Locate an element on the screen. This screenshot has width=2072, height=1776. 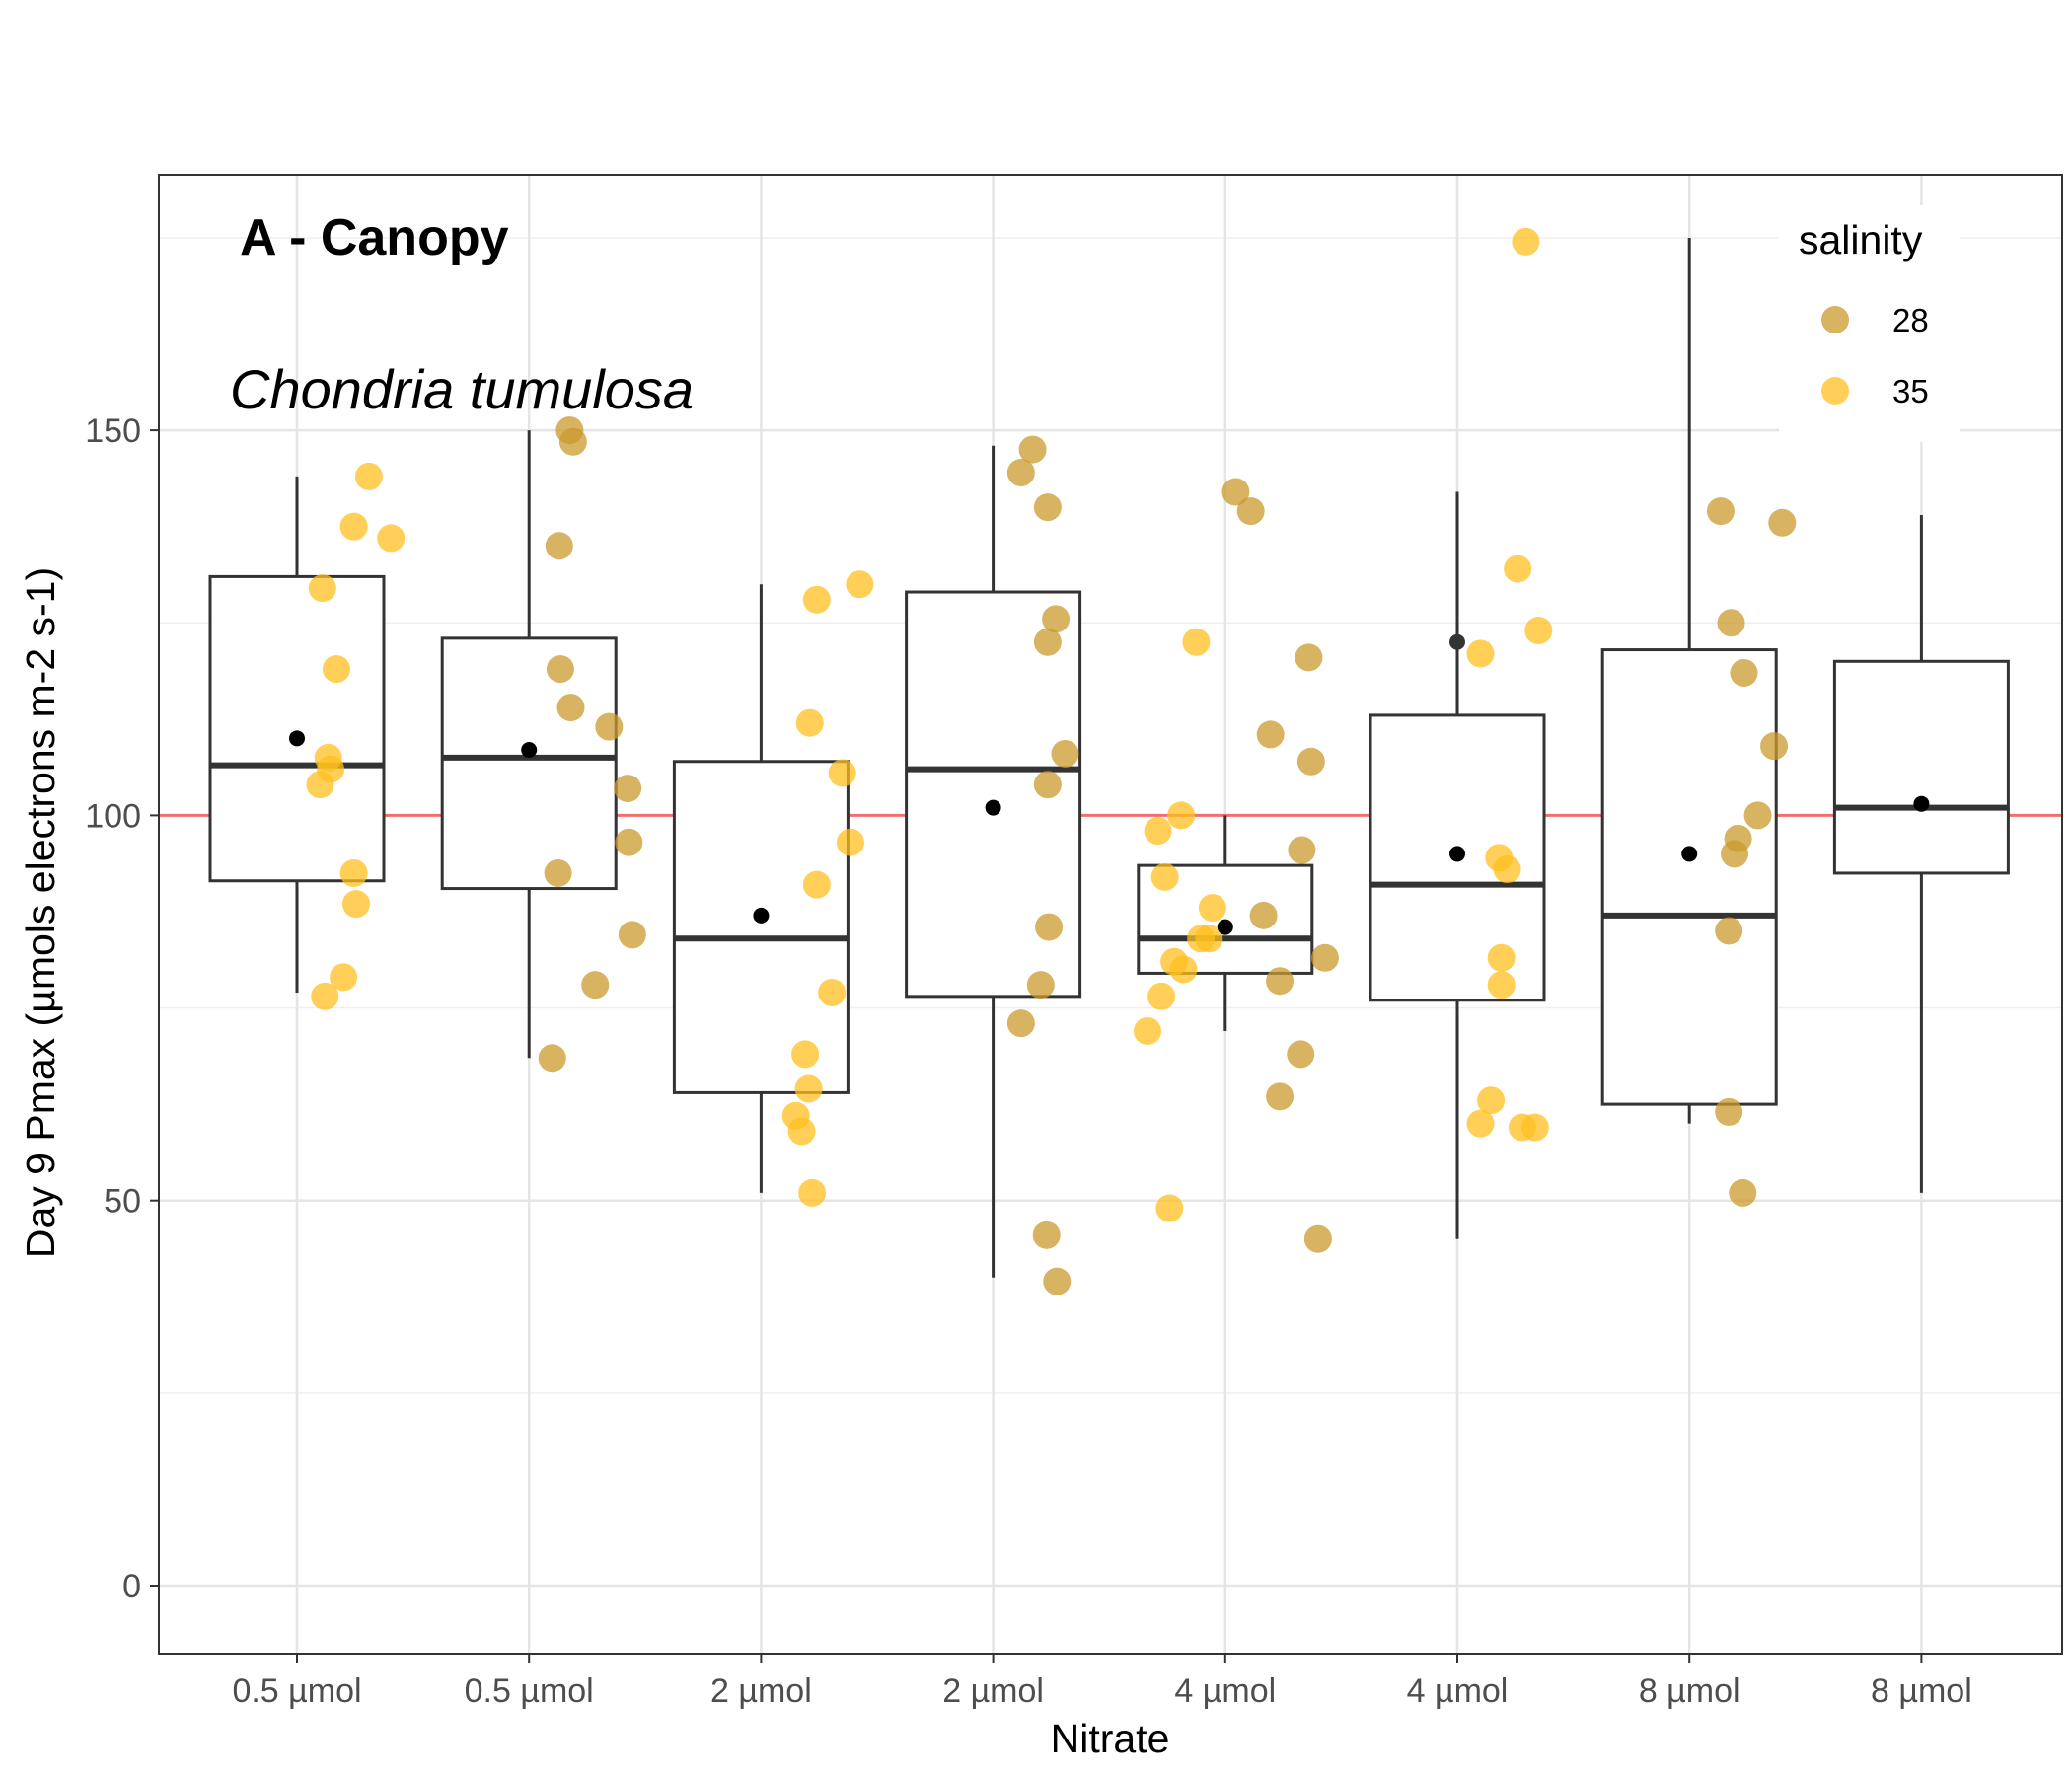
legend-background is located at coordinates (1870, 324).